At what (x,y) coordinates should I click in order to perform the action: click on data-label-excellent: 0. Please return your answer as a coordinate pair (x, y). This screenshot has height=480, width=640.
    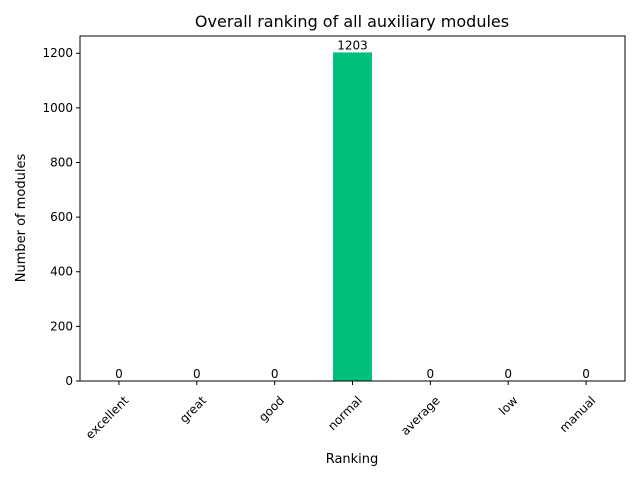
    Looking at the image, I should click on (119, 374).